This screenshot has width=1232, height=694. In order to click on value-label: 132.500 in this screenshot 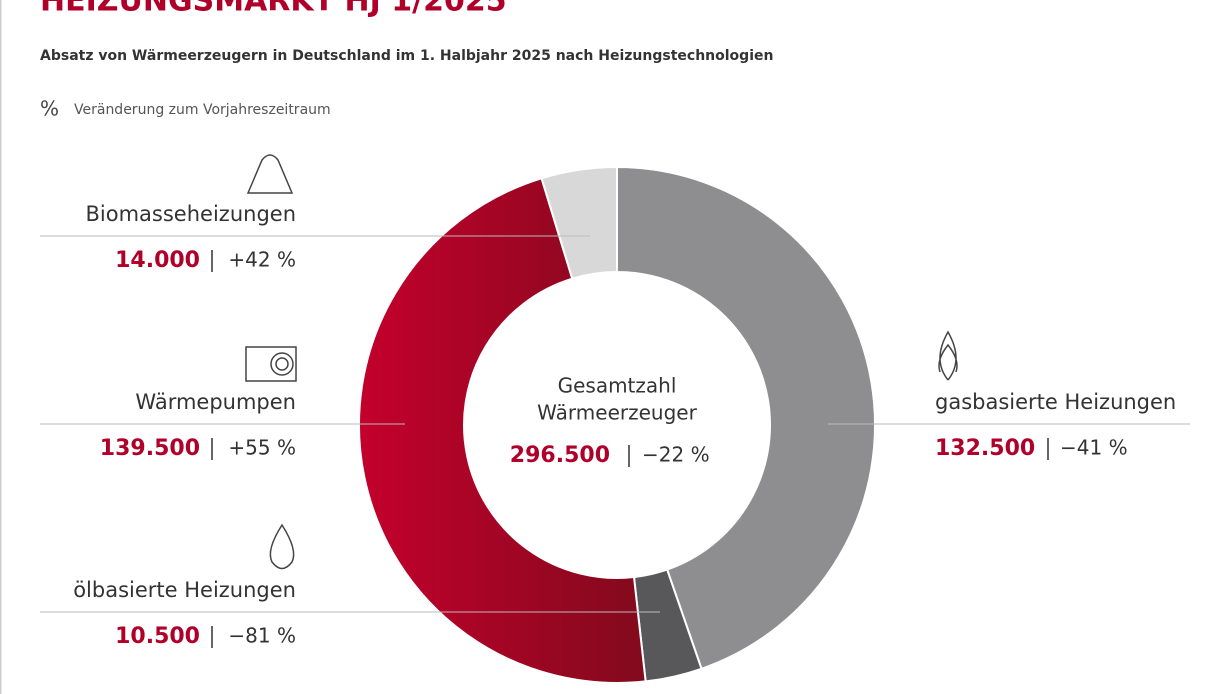, I will do `click(985, 448)`.